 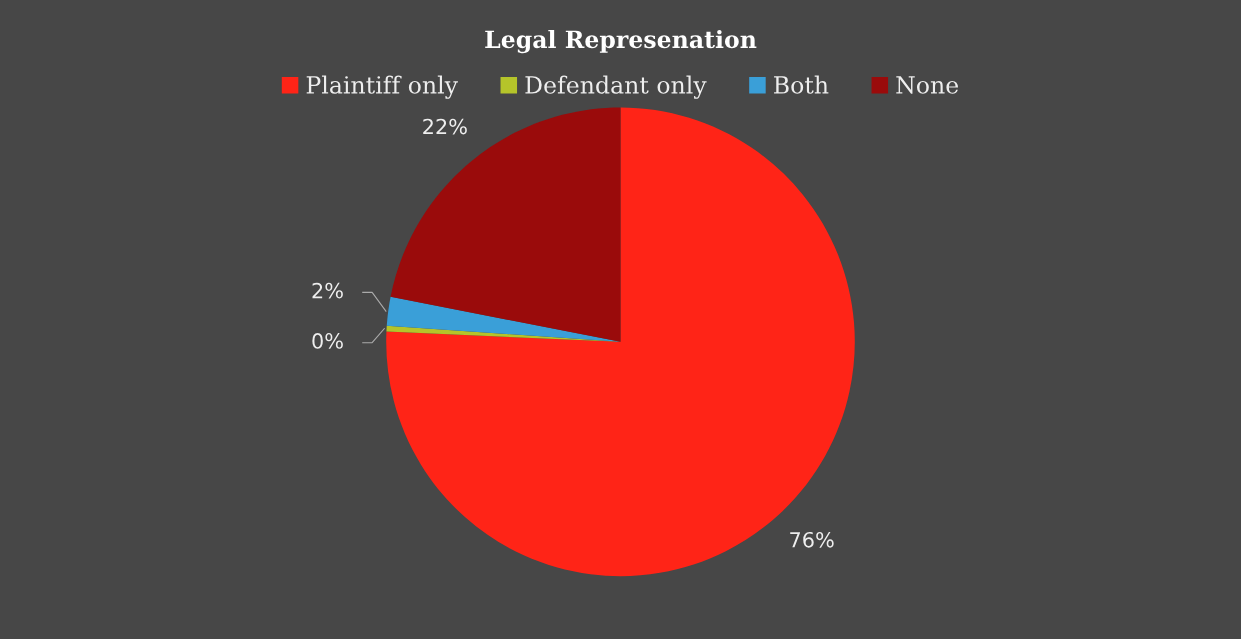 What do you see at coordinates (616, 87) in the screenshot?
I see `legend-label: Defendant only` at bounding box center [616, 87].